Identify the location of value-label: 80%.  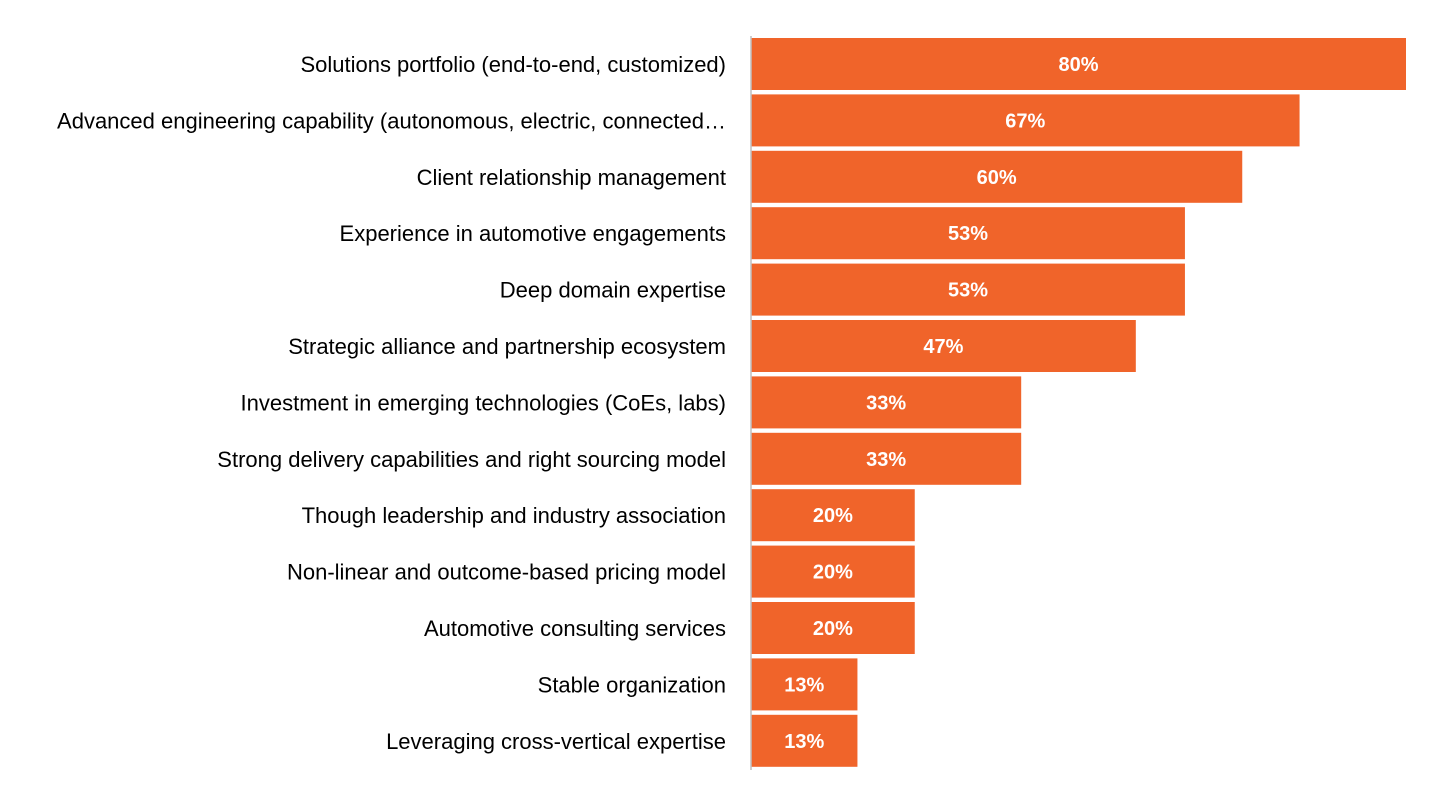
(1078, 65).